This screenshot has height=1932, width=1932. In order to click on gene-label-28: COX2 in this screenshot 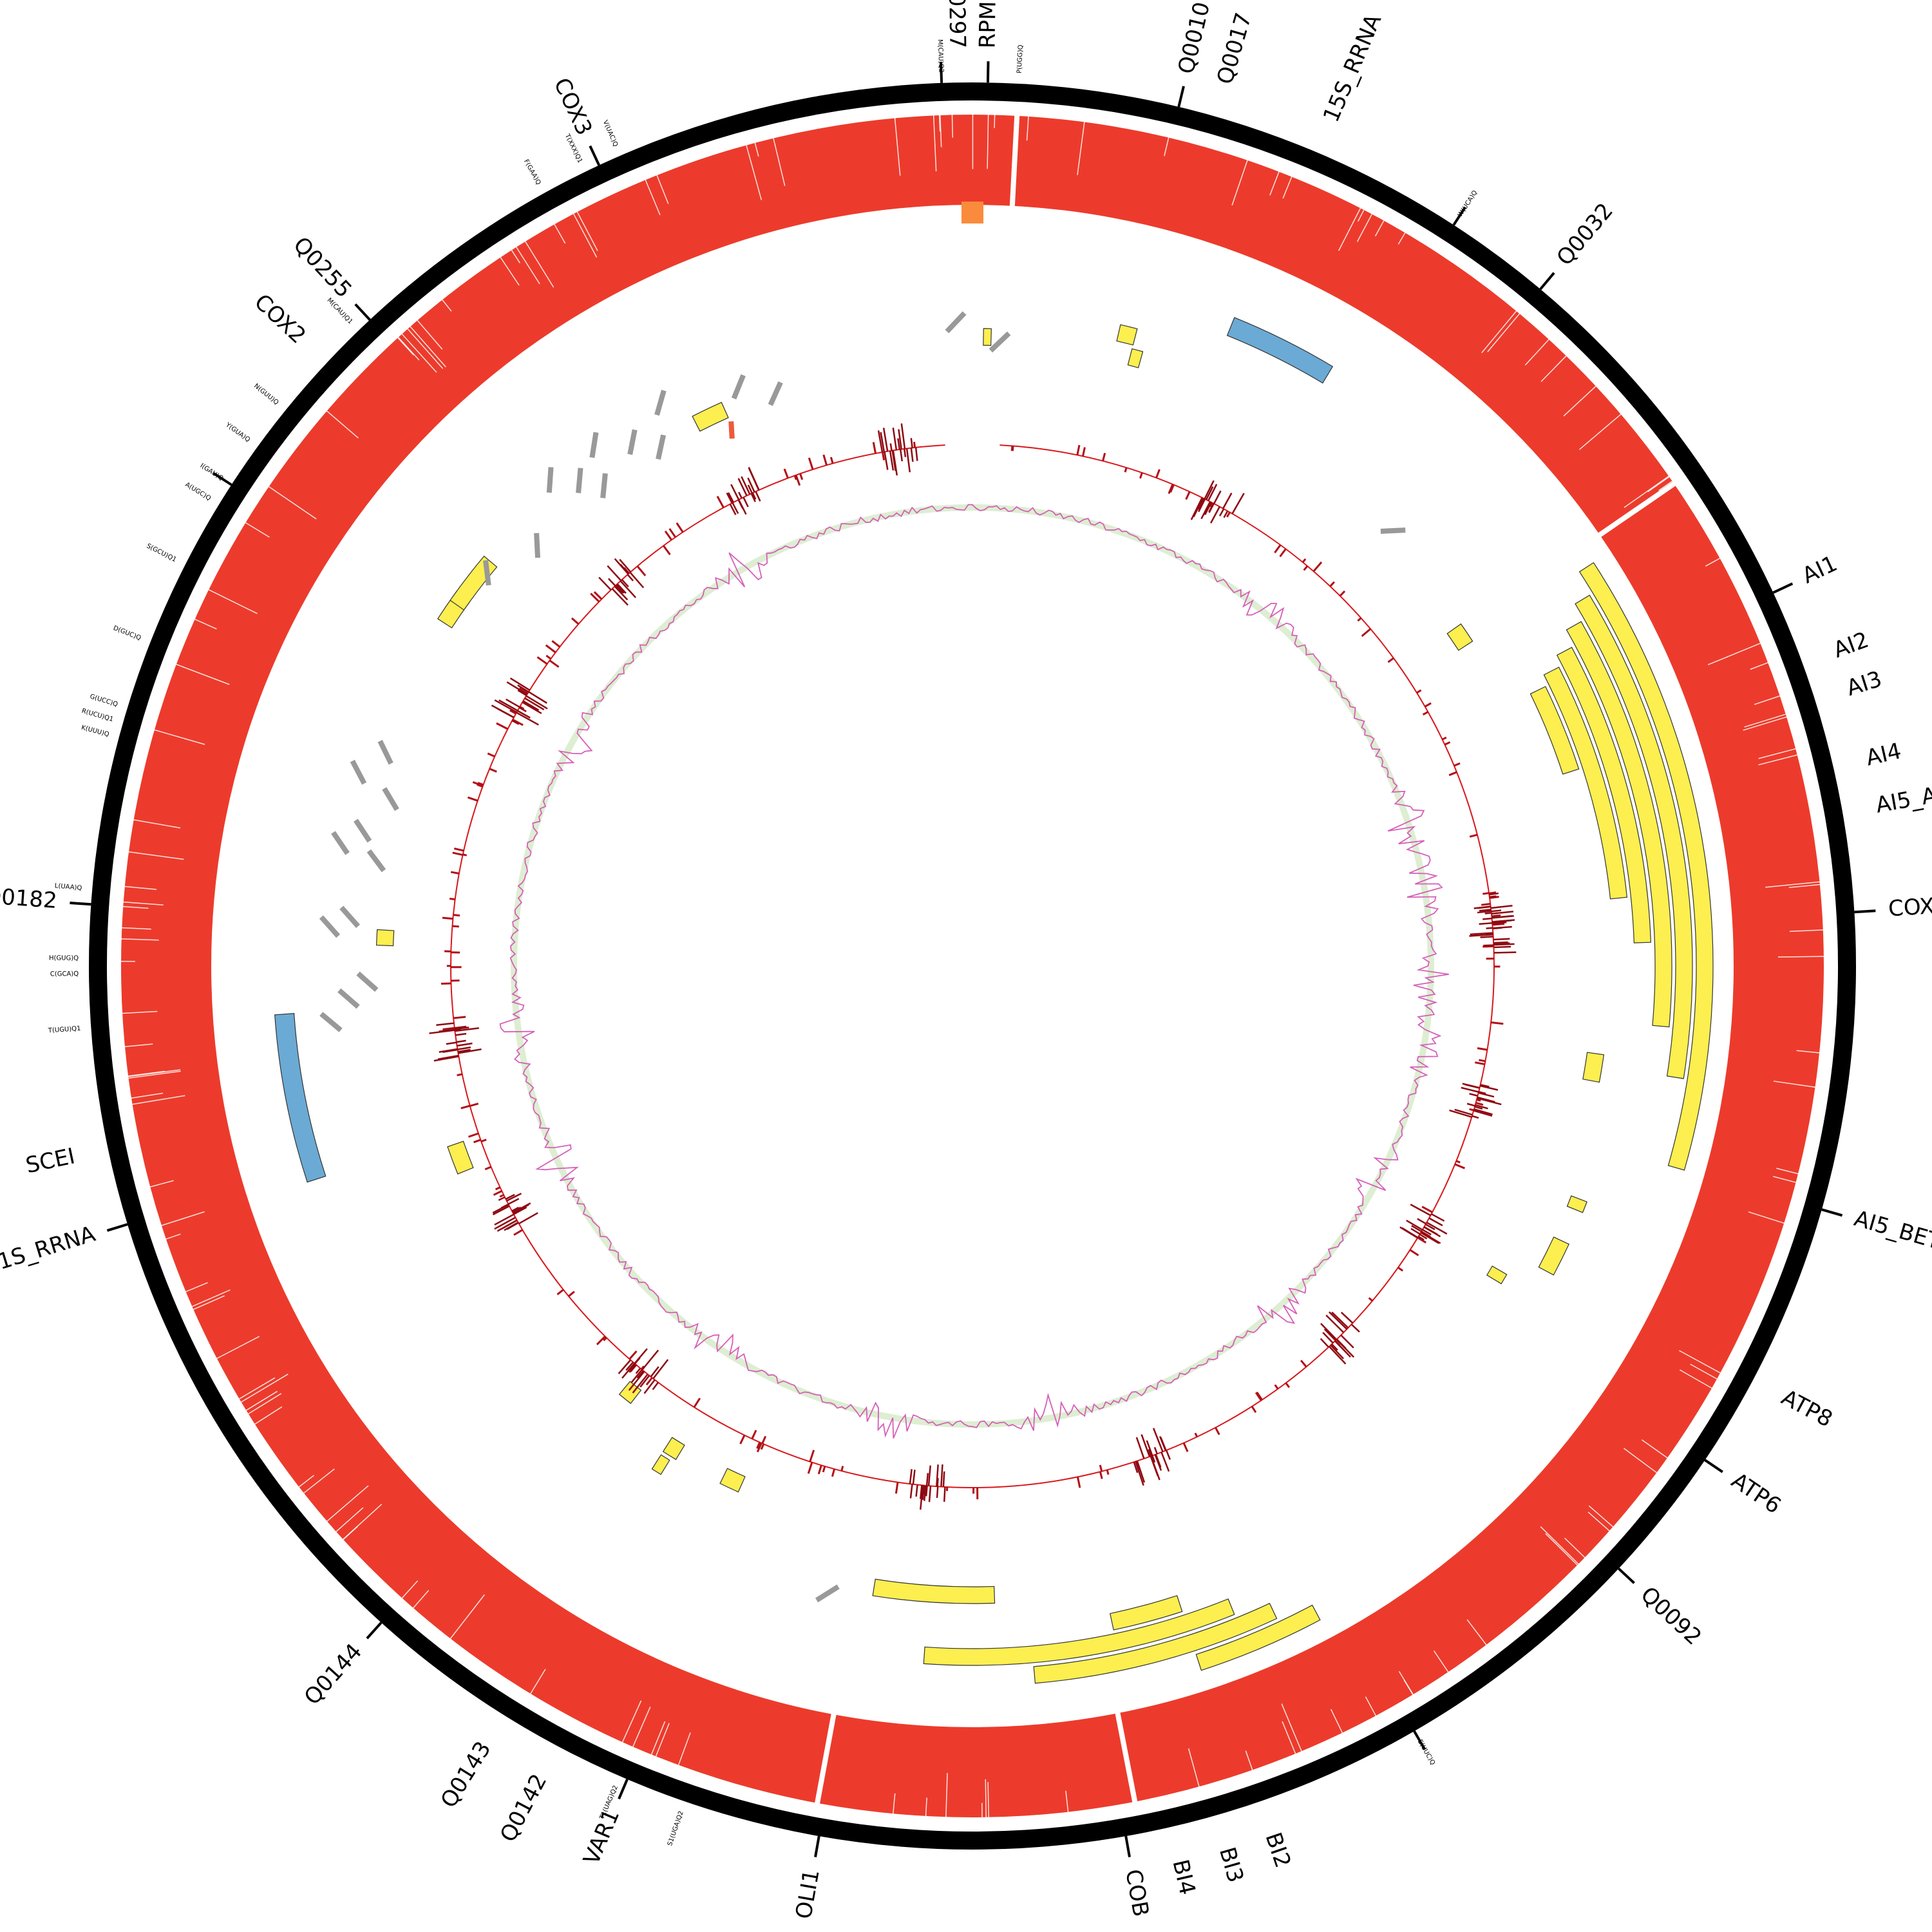, I will do `click(279, 319)`.